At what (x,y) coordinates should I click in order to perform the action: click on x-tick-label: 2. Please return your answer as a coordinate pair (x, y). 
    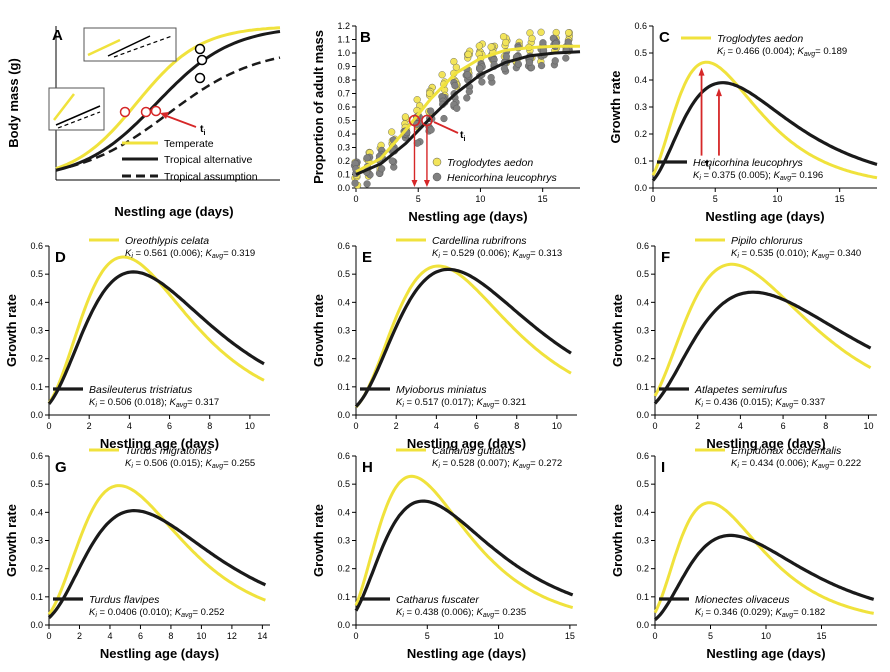
    Looking at the image, I should click on (697, 426).